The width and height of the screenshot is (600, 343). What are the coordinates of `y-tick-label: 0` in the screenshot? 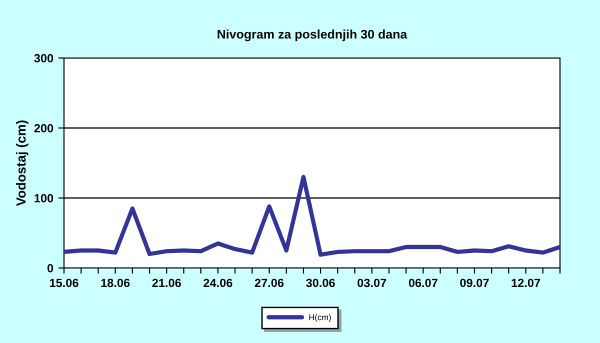 It's located at (50, 268).